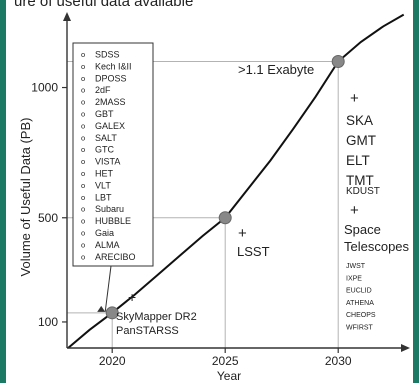 This screenshot has width=419, height=383. What do you see at coordinates (67, 16) in the screenshot?
I see `y-axis-arrow` at bounding box center [67, 16].